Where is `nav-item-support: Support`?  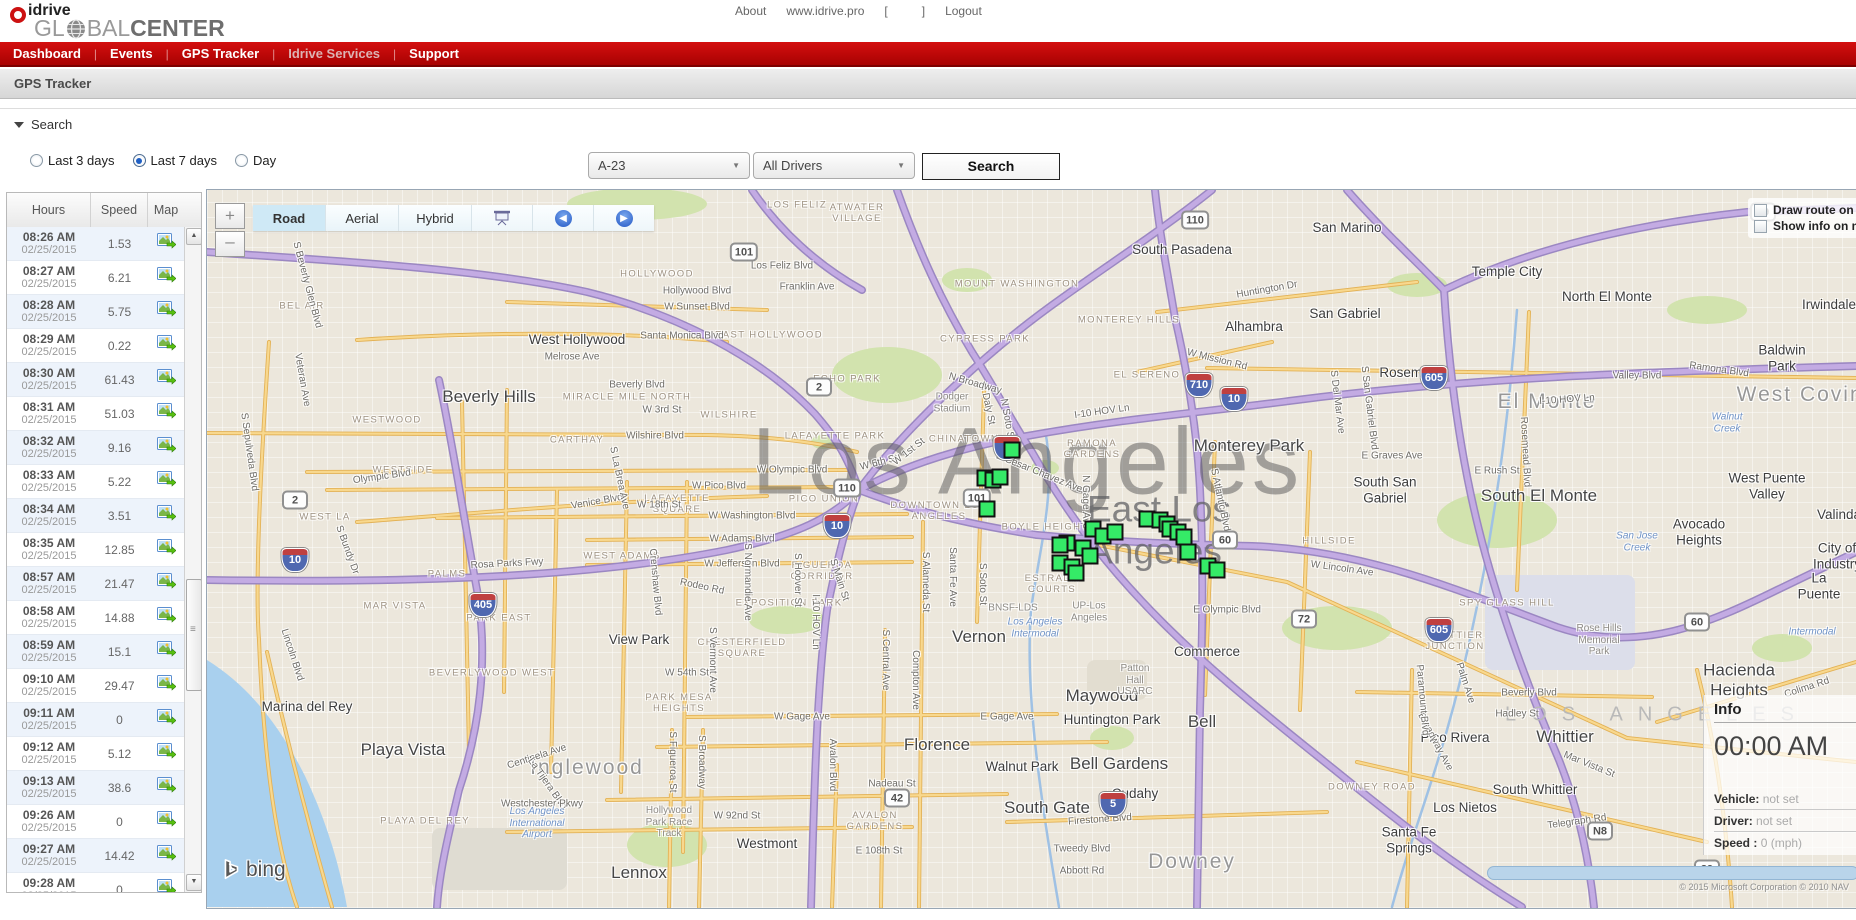 nav-item-support: Support is located at coordinates (434, 53).